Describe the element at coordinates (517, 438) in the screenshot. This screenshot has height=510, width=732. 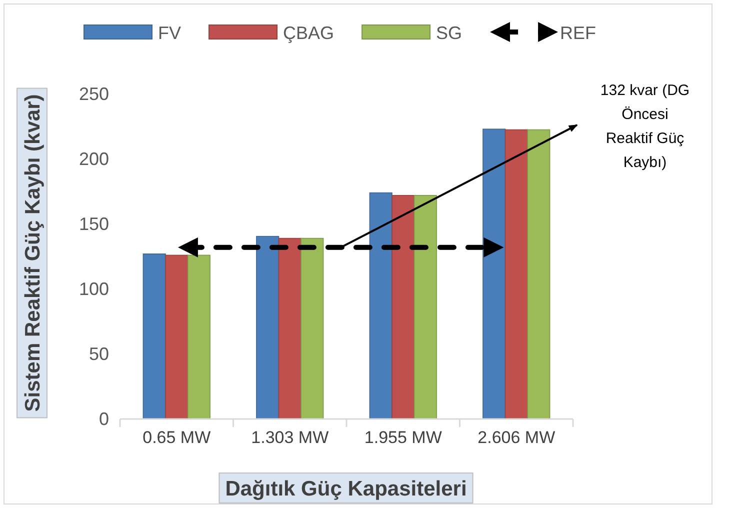
I see `x-tick-label: 2.606 MW` at that location.